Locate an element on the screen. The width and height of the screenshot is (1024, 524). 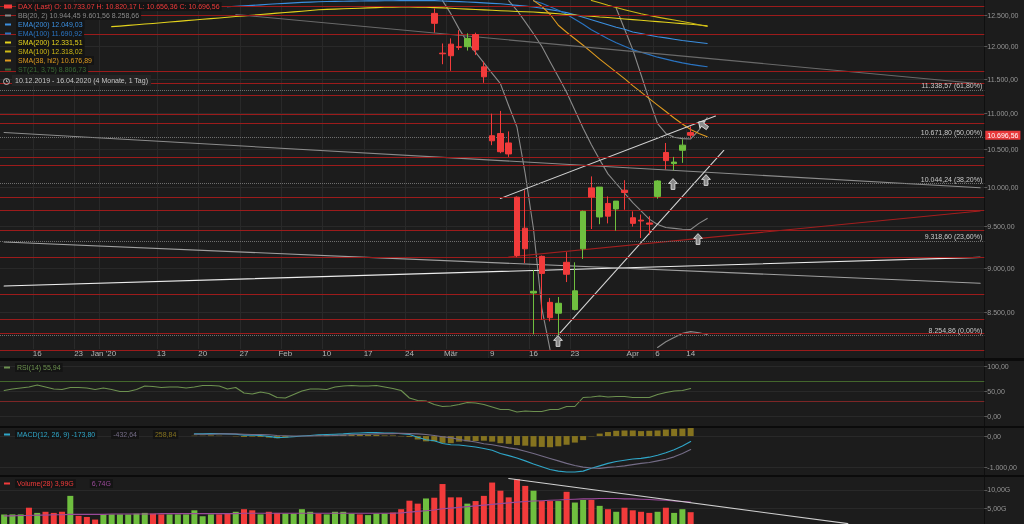
x-tick-label: 27 is located at coordinates (244, 353).